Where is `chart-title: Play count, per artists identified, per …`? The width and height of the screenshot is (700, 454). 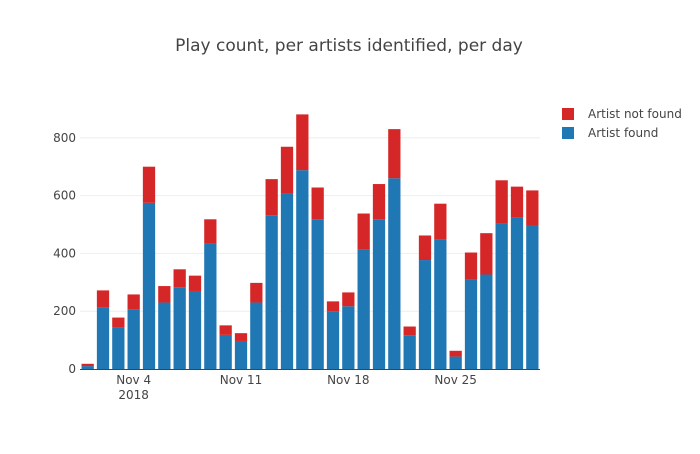 chart-title: Play count, per artists identified, per … is located at coordinates (349, 46).